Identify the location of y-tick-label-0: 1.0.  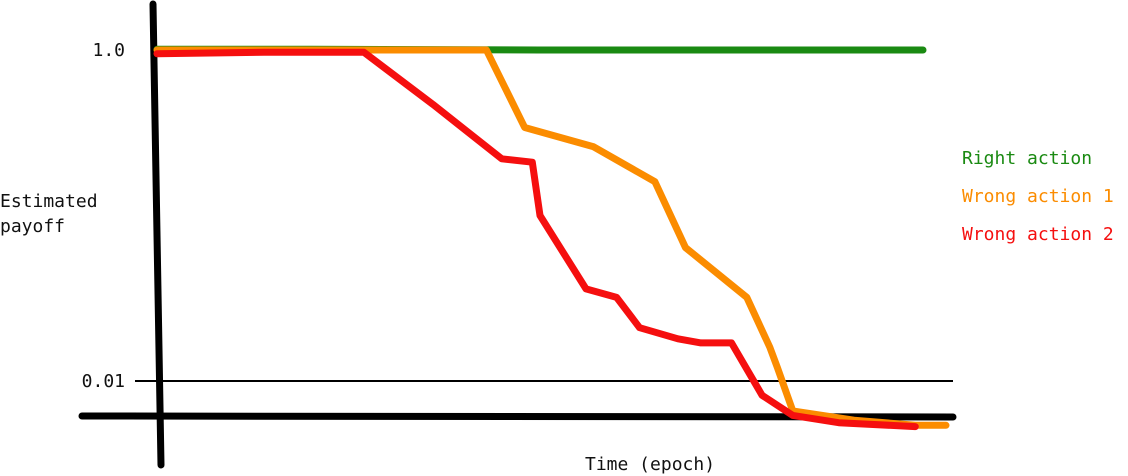
(108, 50).